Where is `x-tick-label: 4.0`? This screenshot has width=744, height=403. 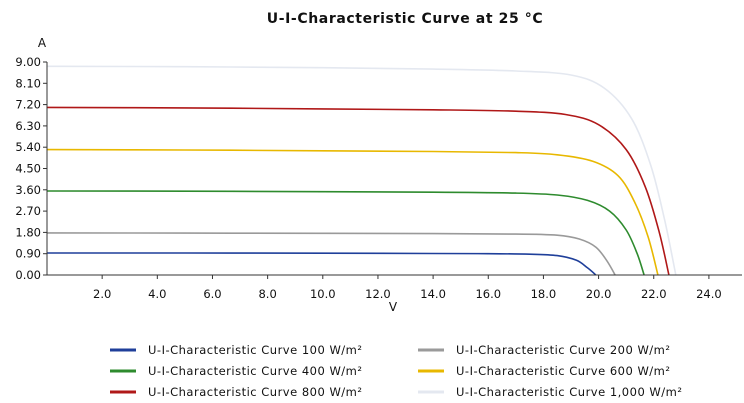
x-tick-label: 4.0 is located at coordinates (157, 294).